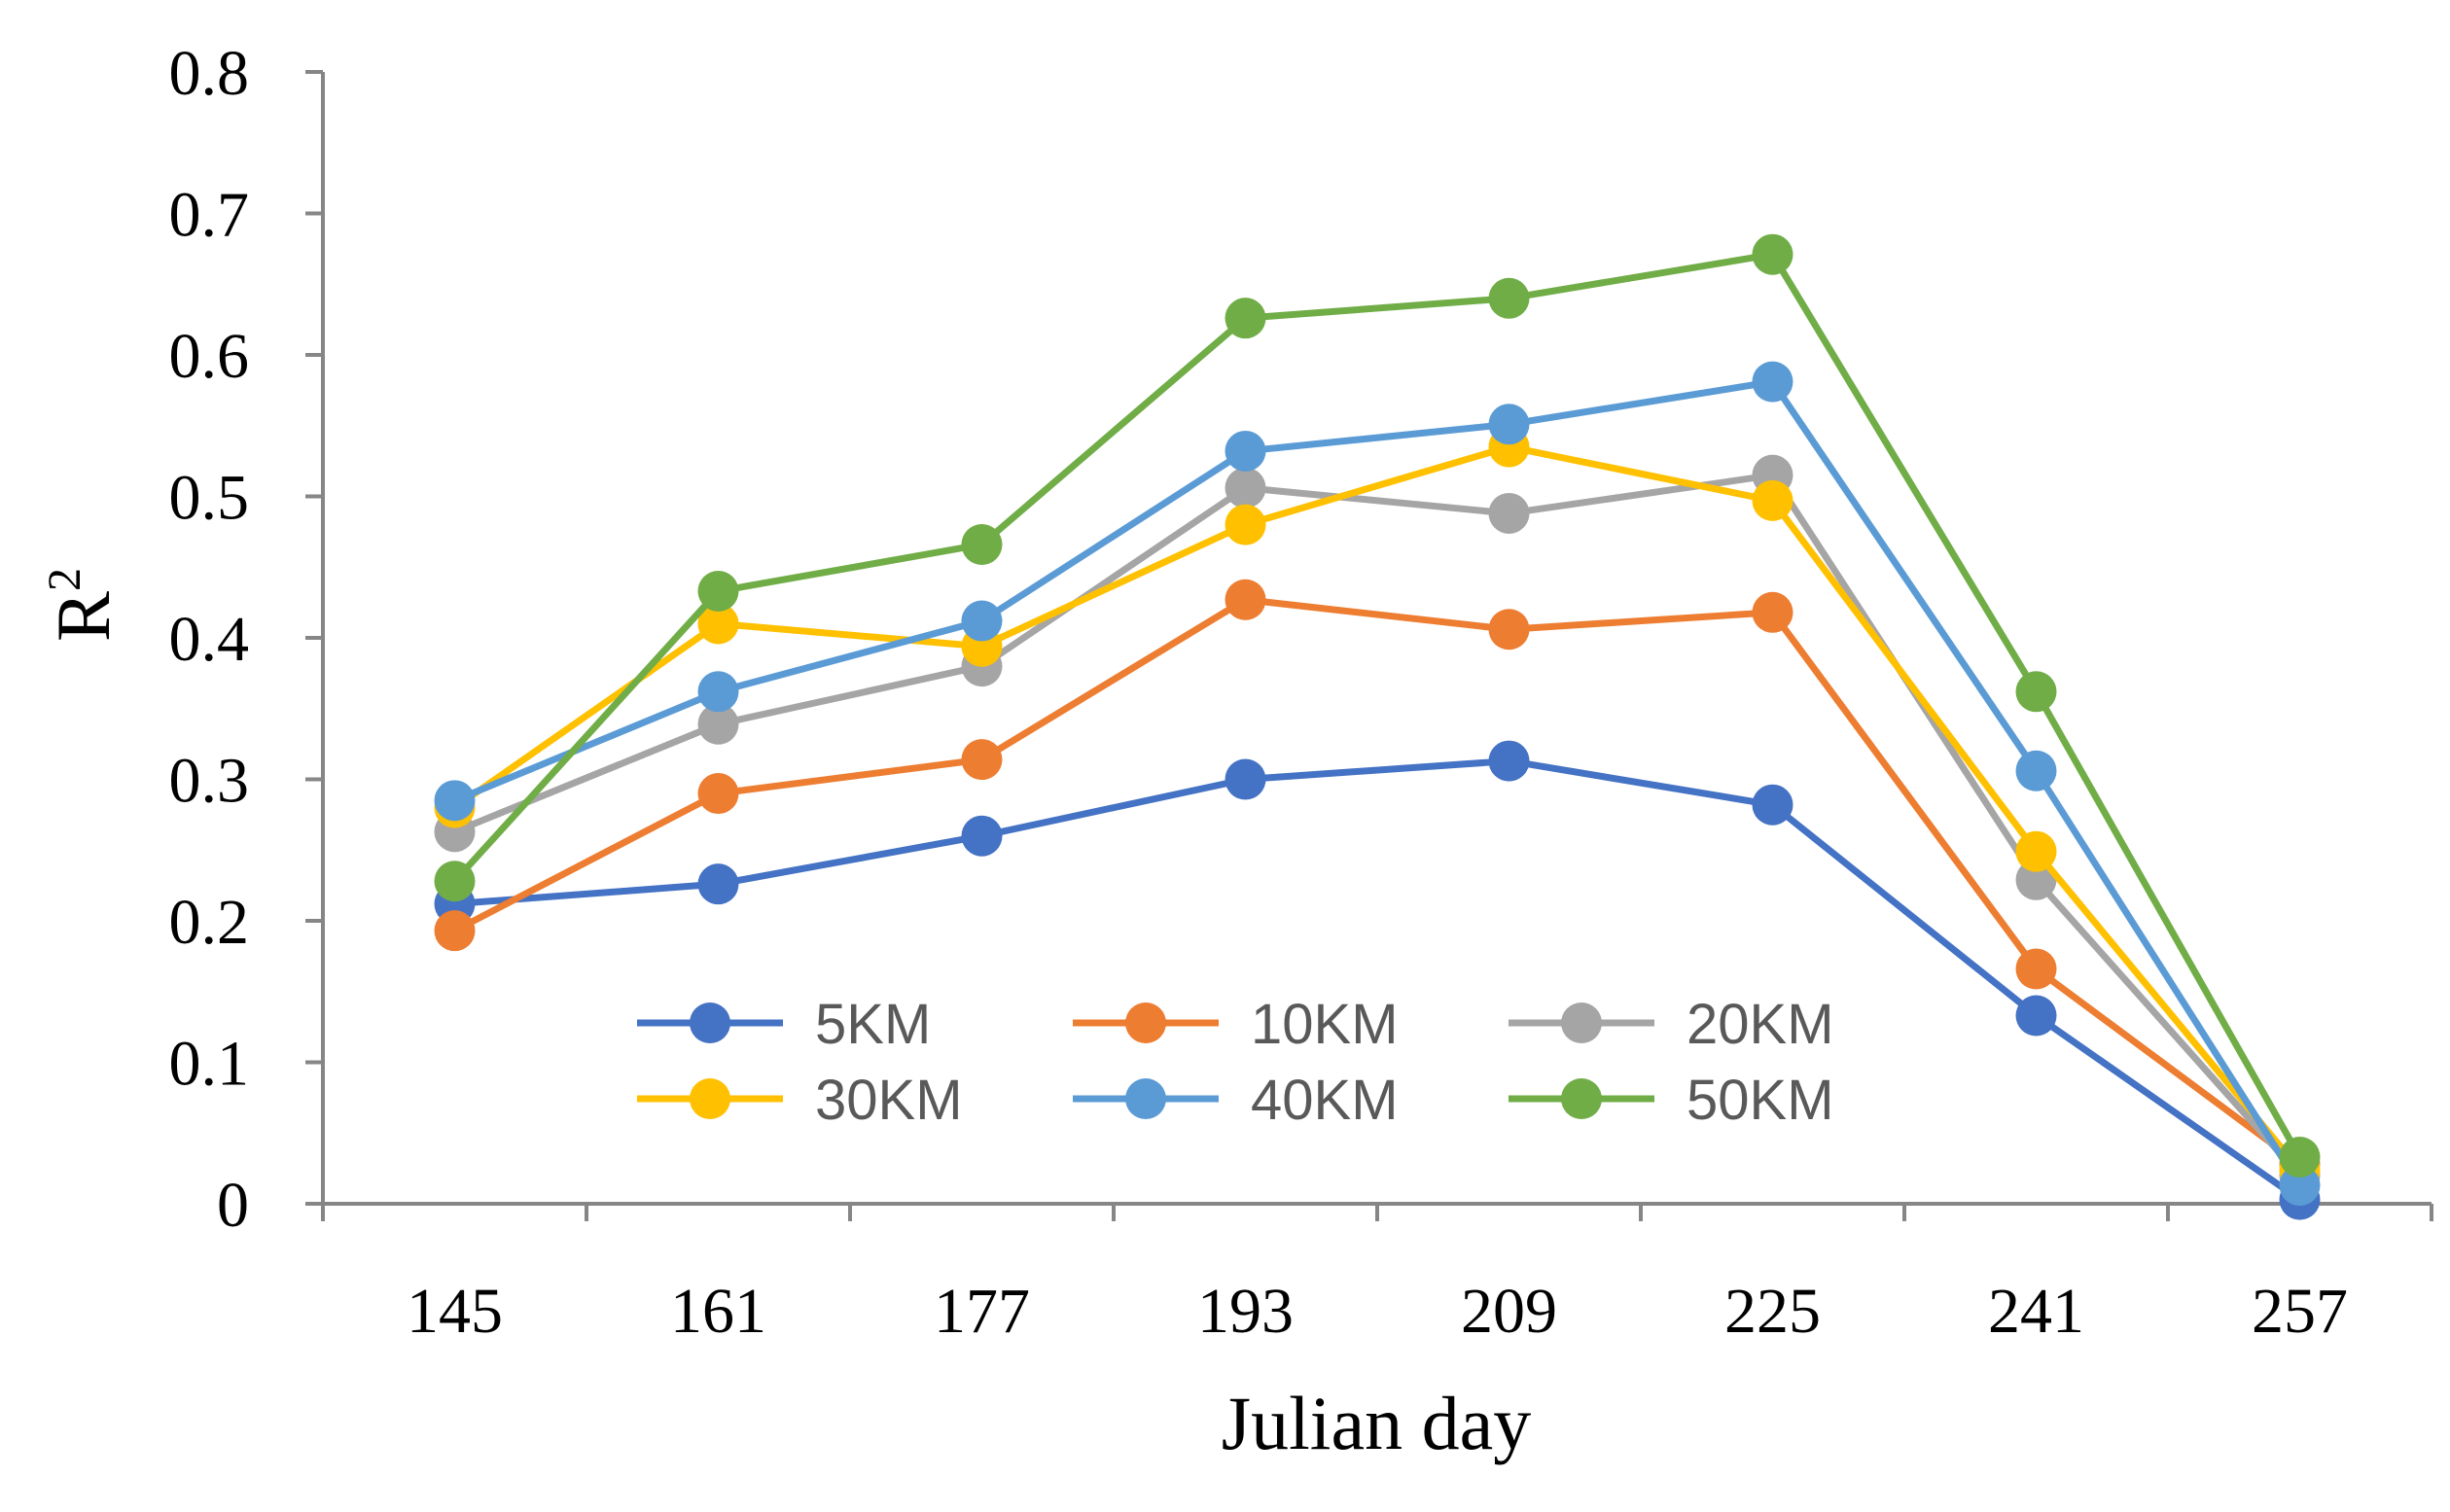 This screenshot has height=1512, width=2450. Describe the element at coordinates (718, 1311) in the screenshot. I see `x-tick-label: 161` at that location.